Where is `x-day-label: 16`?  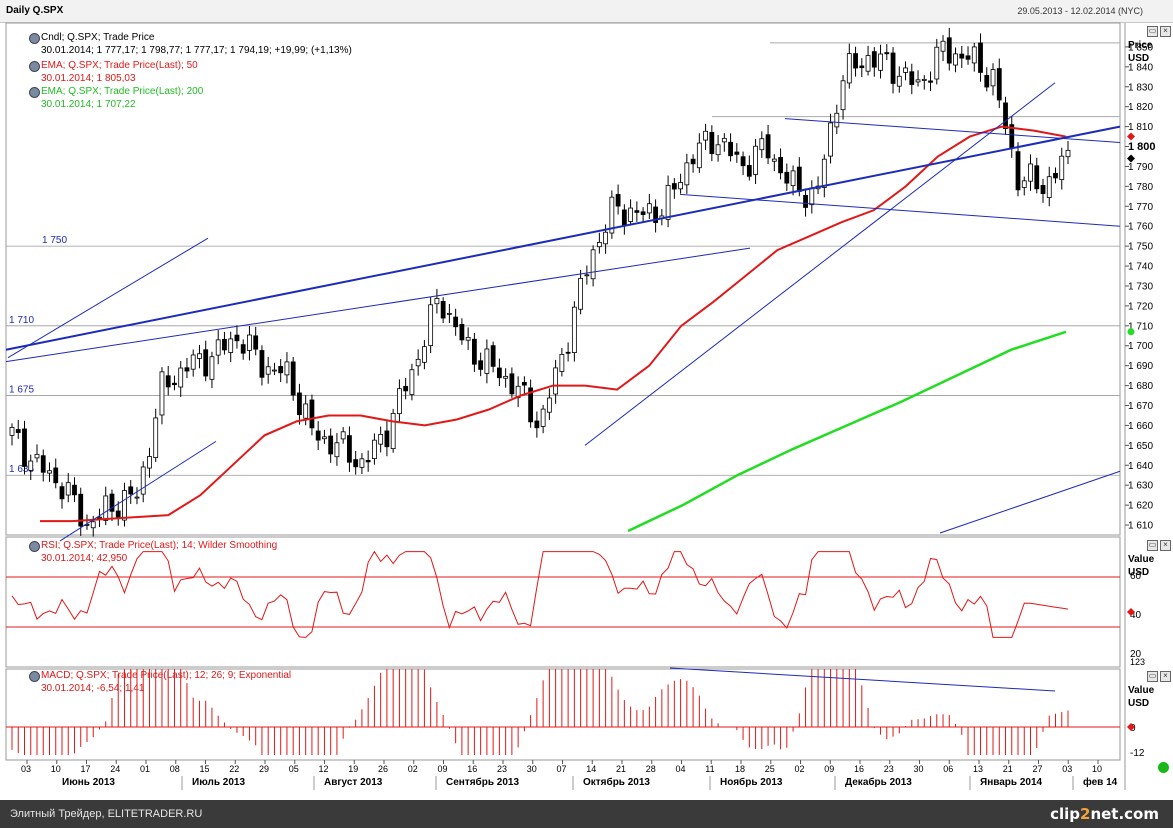
x-day-label: 16 is located at coordinates (859, 769).